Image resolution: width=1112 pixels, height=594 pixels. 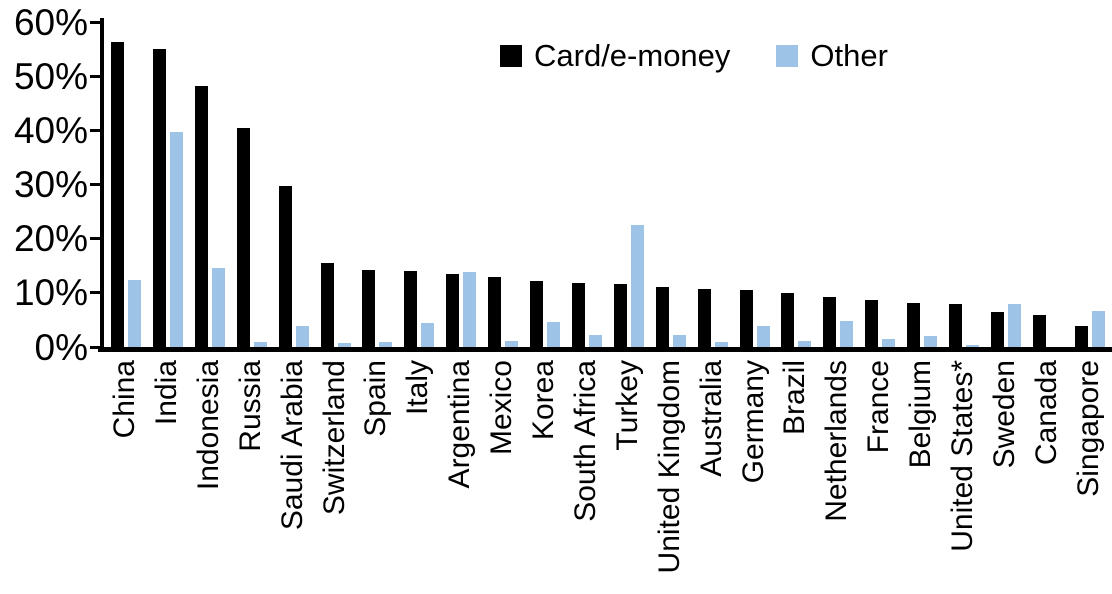 I want to click on y-axis-label: 60%, so click(x=50, y=22).